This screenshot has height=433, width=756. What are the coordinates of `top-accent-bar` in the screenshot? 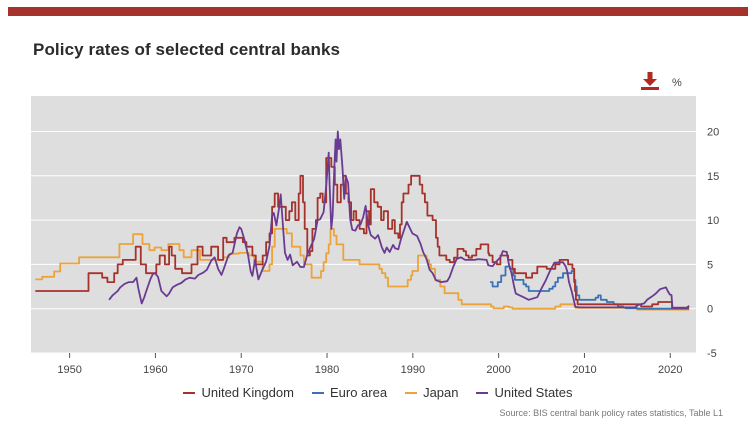 It's located at (378, 11).